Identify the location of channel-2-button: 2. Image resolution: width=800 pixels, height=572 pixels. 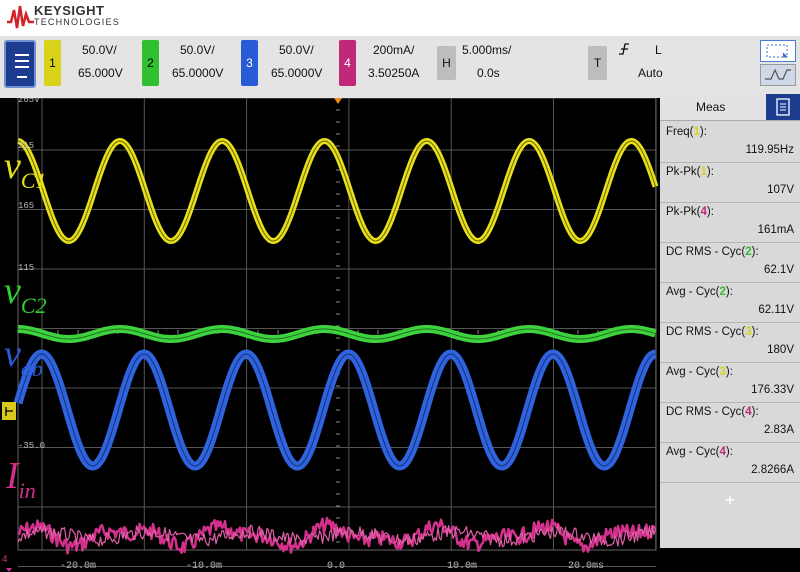
(150, 63).